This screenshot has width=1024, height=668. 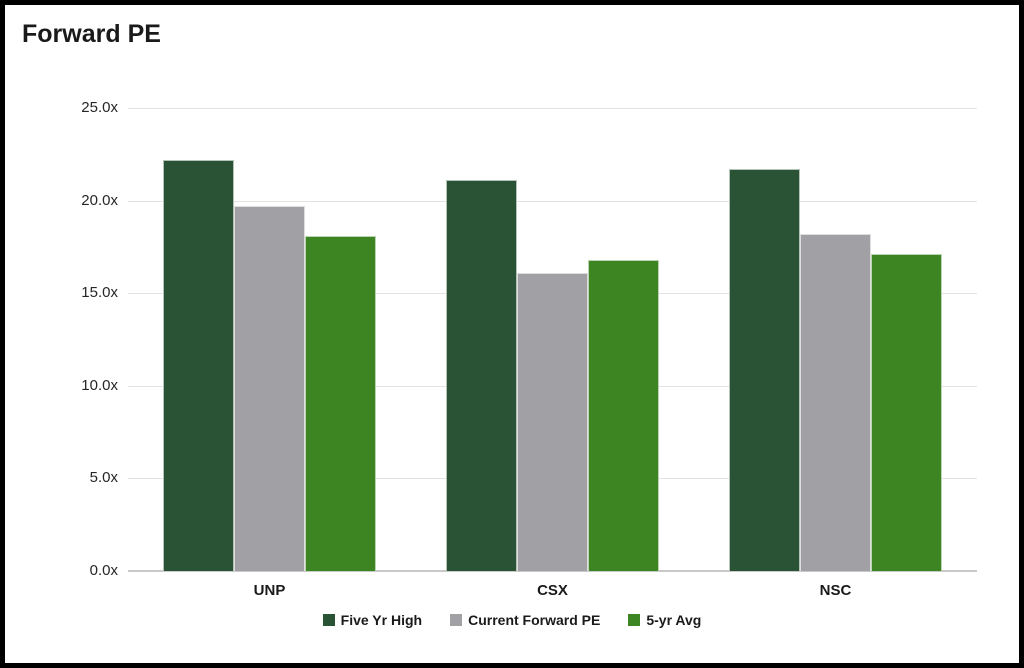 I want to click on y-axis-tick-label: 0.0x, so click(x=103, y=570).